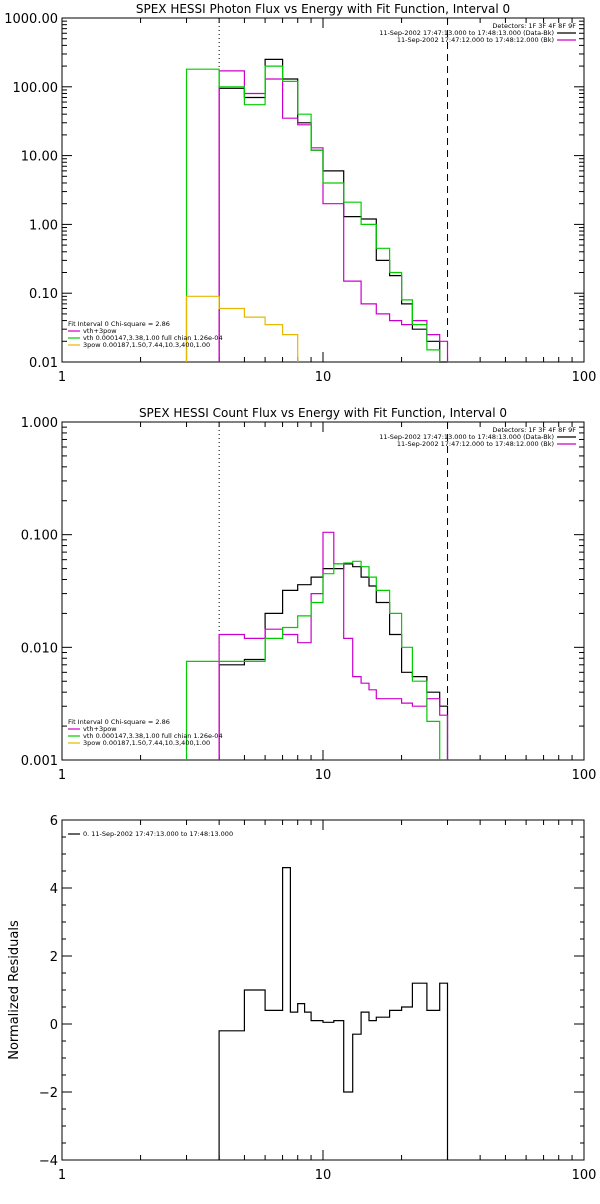 The width and height of the screenshot is (600, 1204). What do you see at coordinates (119, 722) in the screenshot?
I see `chart2-legend-header: Fit Interval 0 Chi-square = 2.86` at bounding box center [119, 722].